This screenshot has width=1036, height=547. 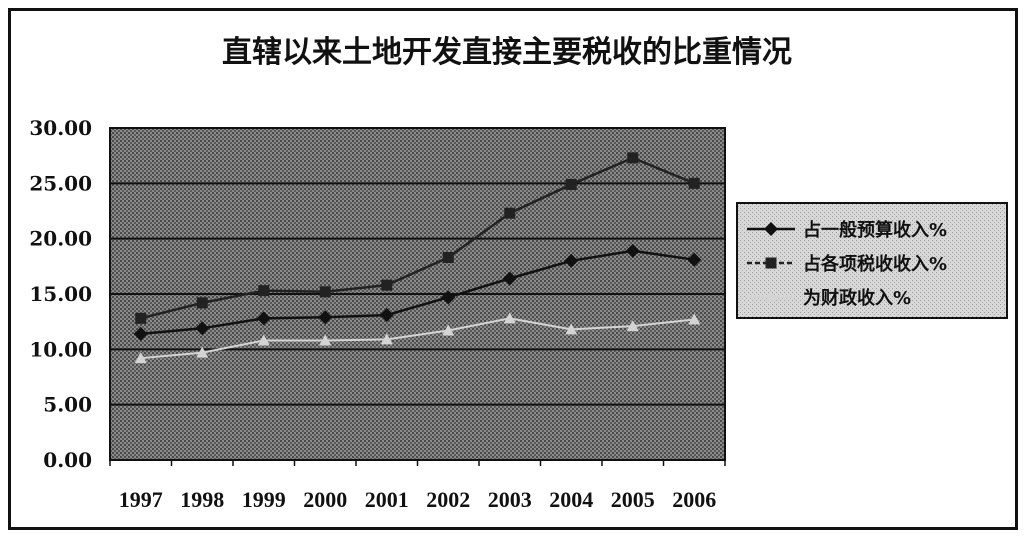 What do you see at coordinates (510, 499) in the screenshot?
I see `x-tick-label: 2003` at bounding box center [510, 499].